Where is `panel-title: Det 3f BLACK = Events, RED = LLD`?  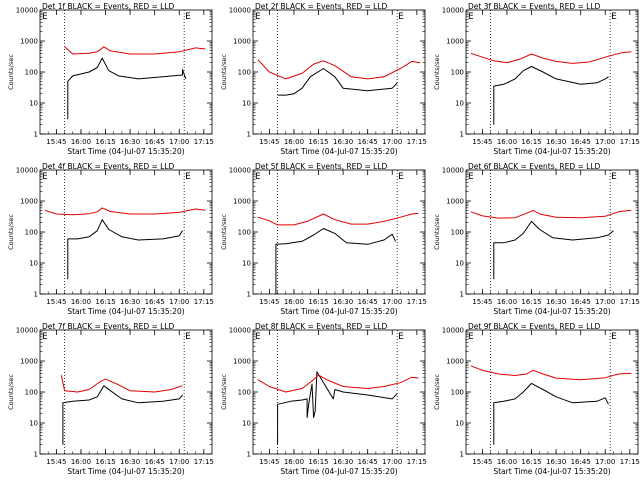 panel-title: Det 3f BLACK = Events, RED = LLD is located at coordinates (534, 6).